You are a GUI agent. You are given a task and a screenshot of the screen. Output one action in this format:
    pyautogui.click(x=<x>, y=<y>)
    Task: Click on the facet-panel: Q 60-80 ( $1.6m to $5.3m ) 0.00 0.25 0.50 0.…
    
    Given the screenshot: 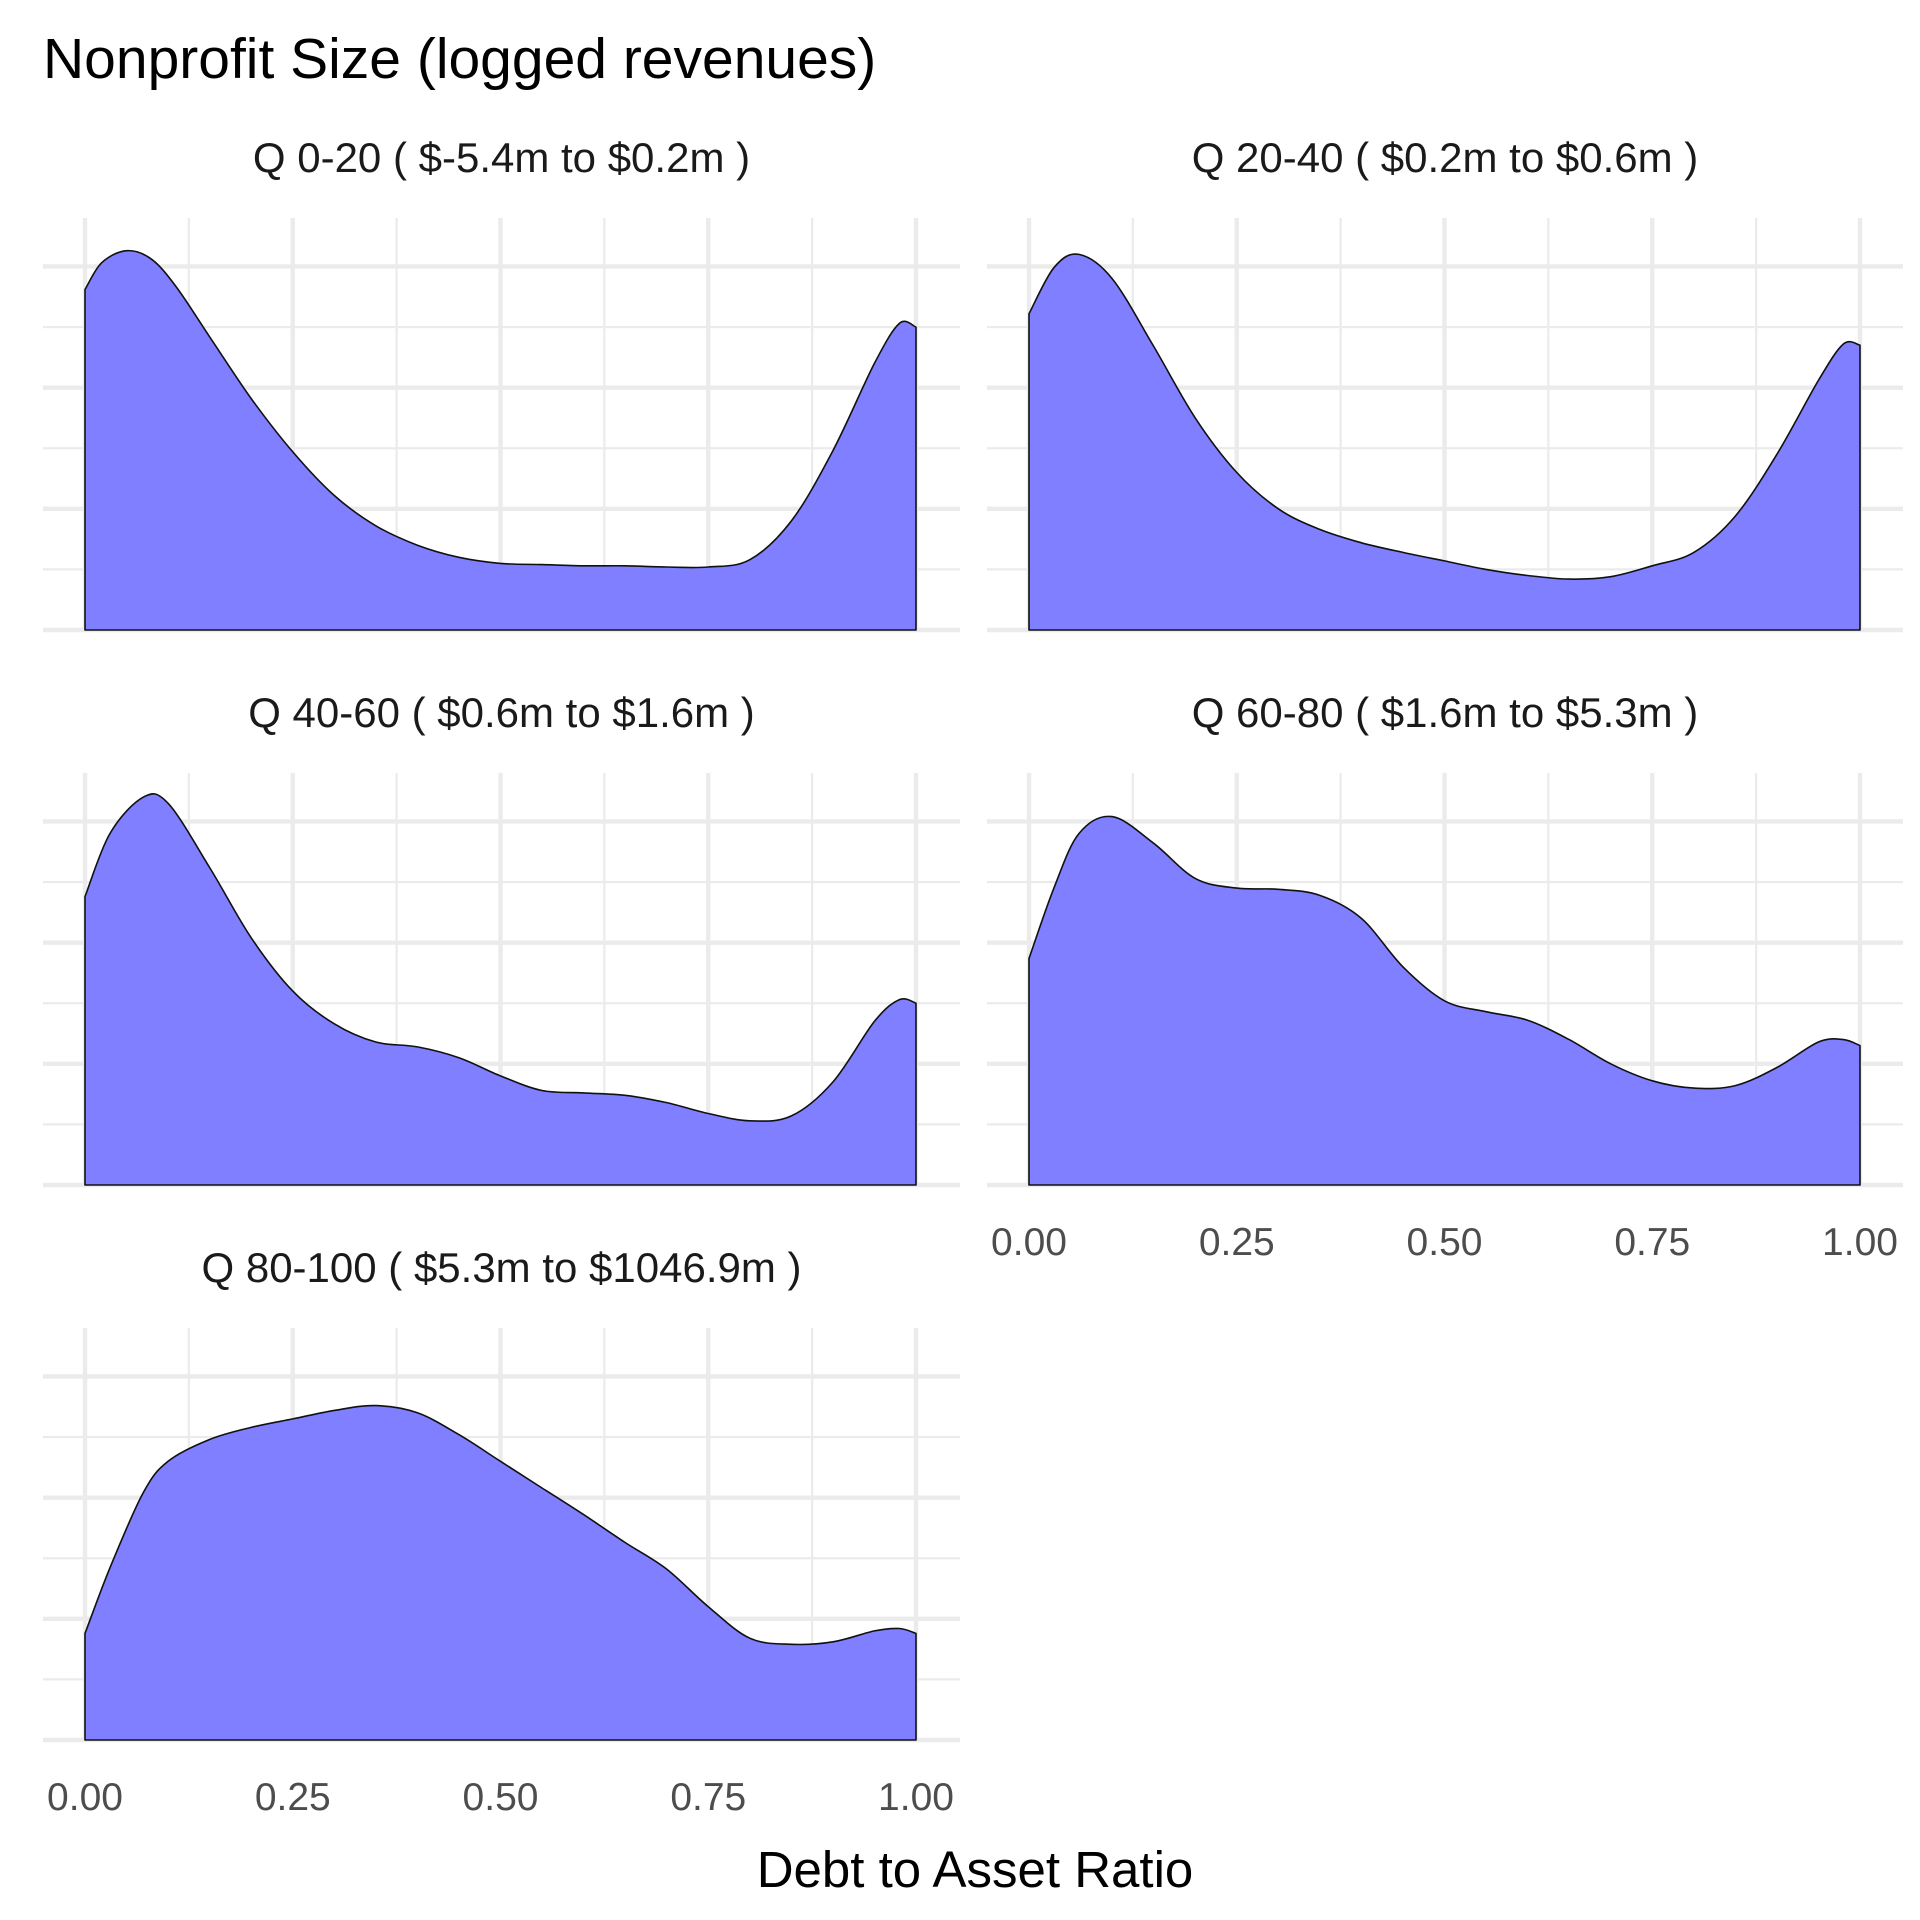 What is the action you would take?
    pyautogui.click(x=1445, y=976)
    